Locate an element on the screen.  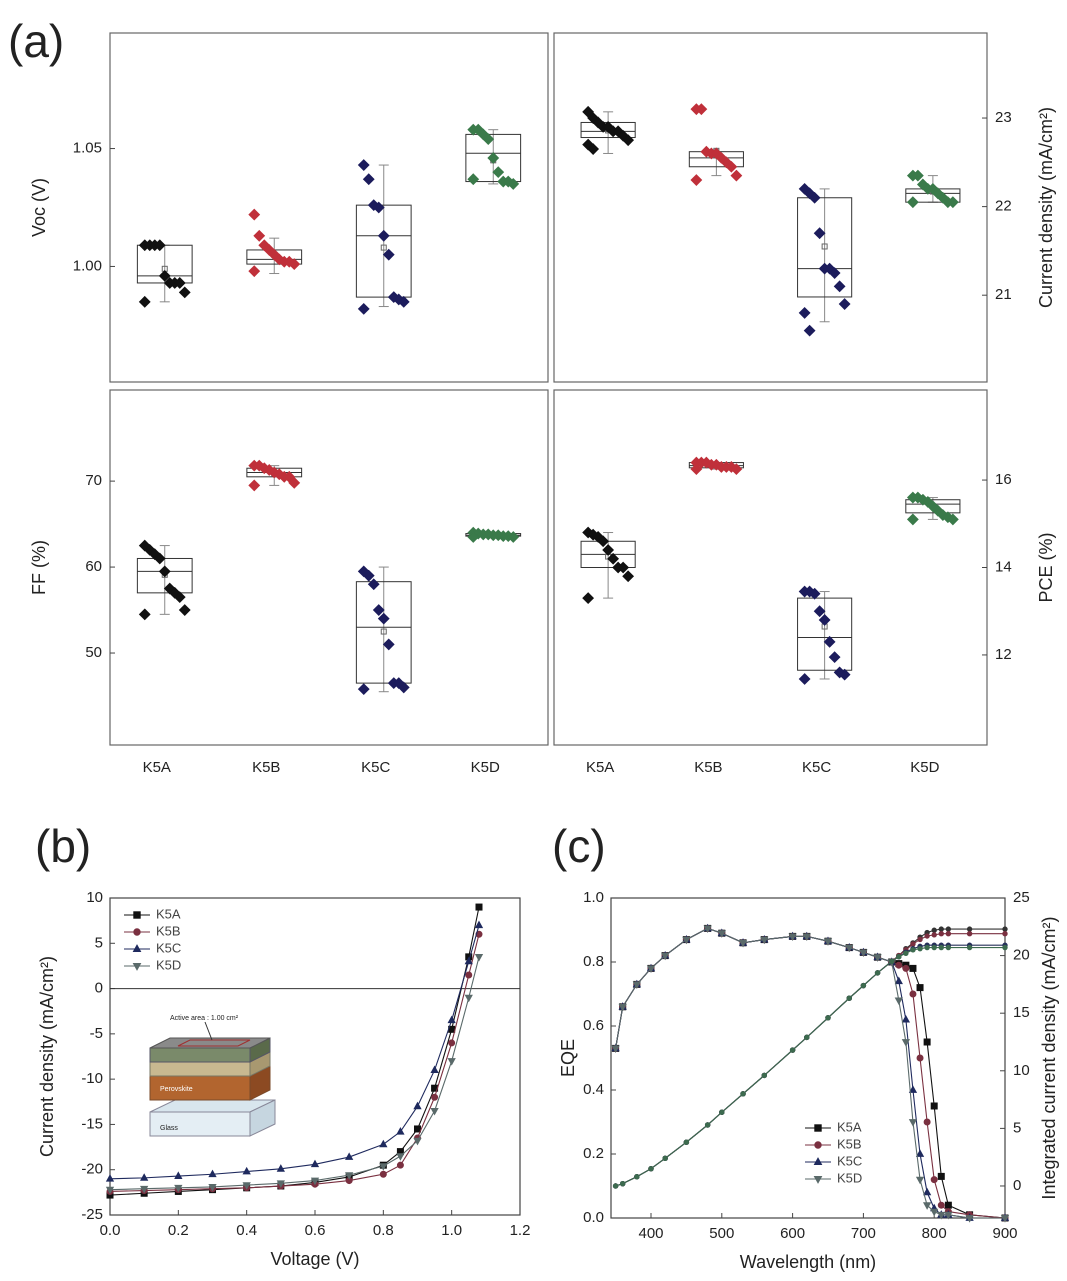
x-tick-label: 400 is located at coordinates (650, 1233).